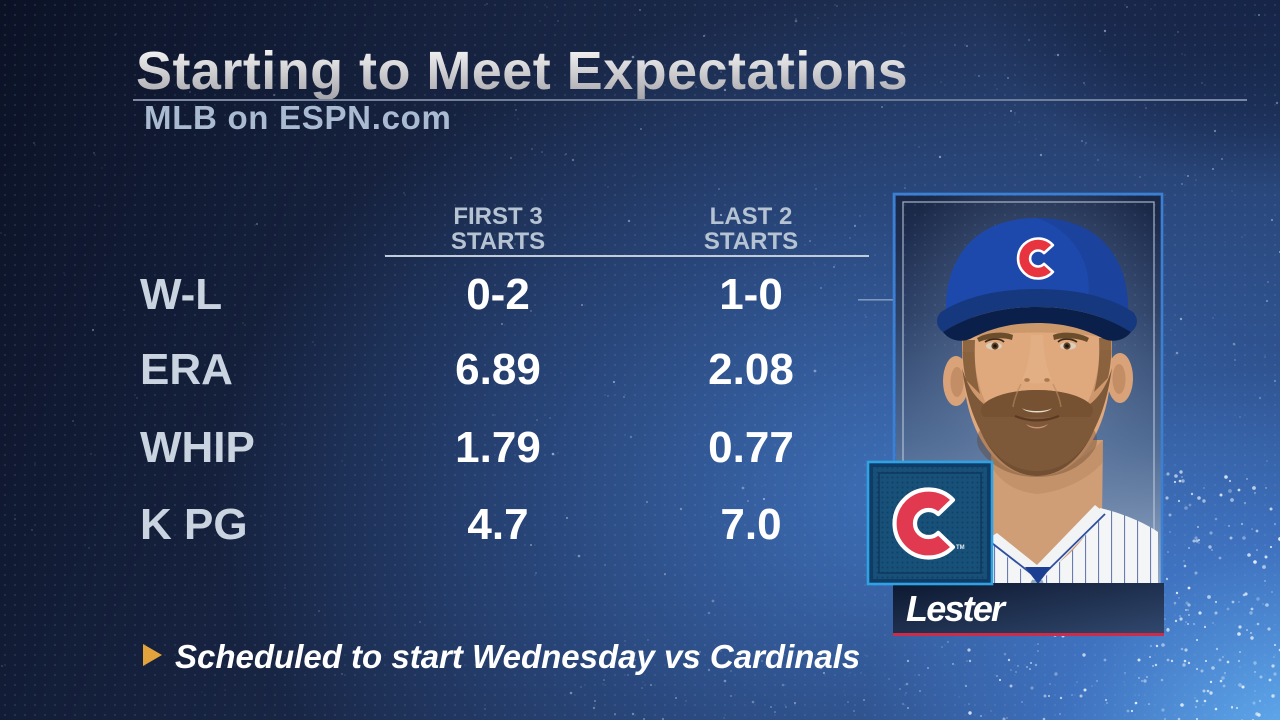 The width and height of the screenshot is (1280, 720). Describe the element at coordinates (956, 608) in the screenshot. I see `svg-text: Lester` at that location.